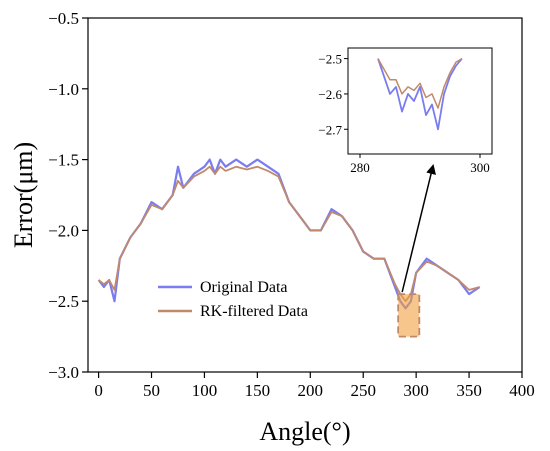 This screenshot has height=451, width=550. What do you see at coordinates (98, 390) in the screenshot?
I see `x-tick-label: 0` at bounding box center [98, 390].